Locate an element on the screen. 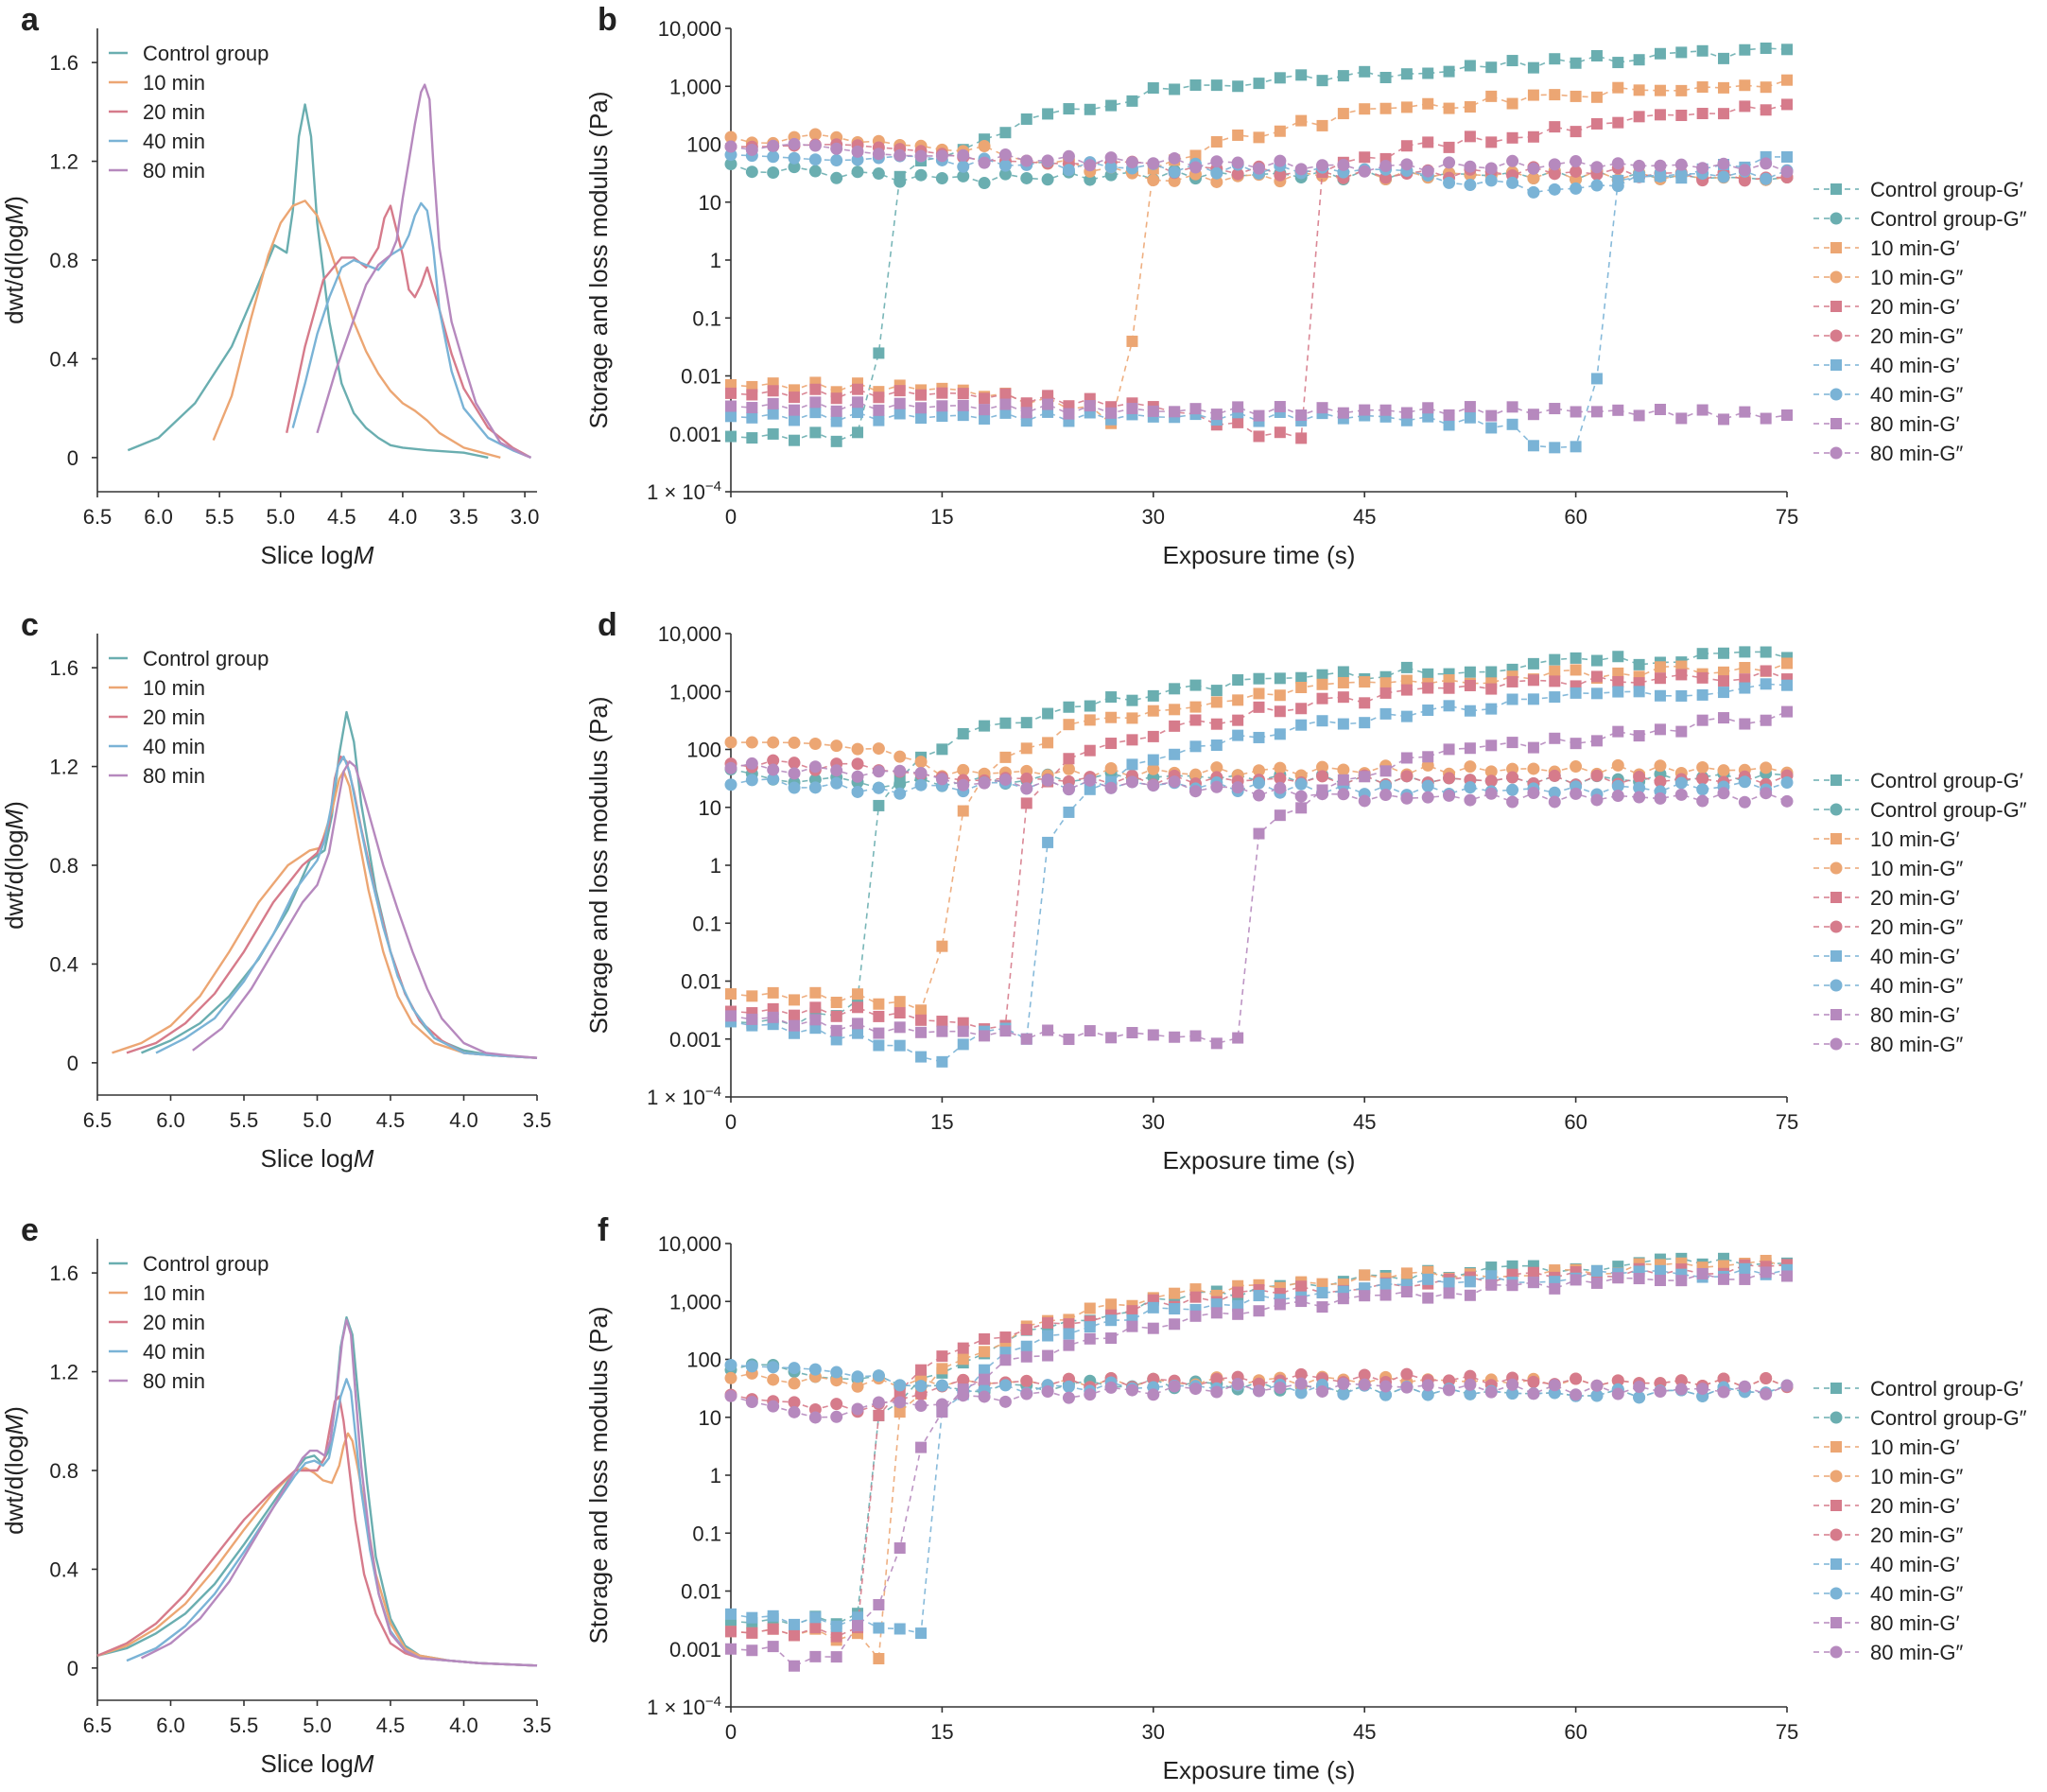 This screenshot has height=1792, width=2047. legend-label: 10 min is located at coordinates (174, 688).